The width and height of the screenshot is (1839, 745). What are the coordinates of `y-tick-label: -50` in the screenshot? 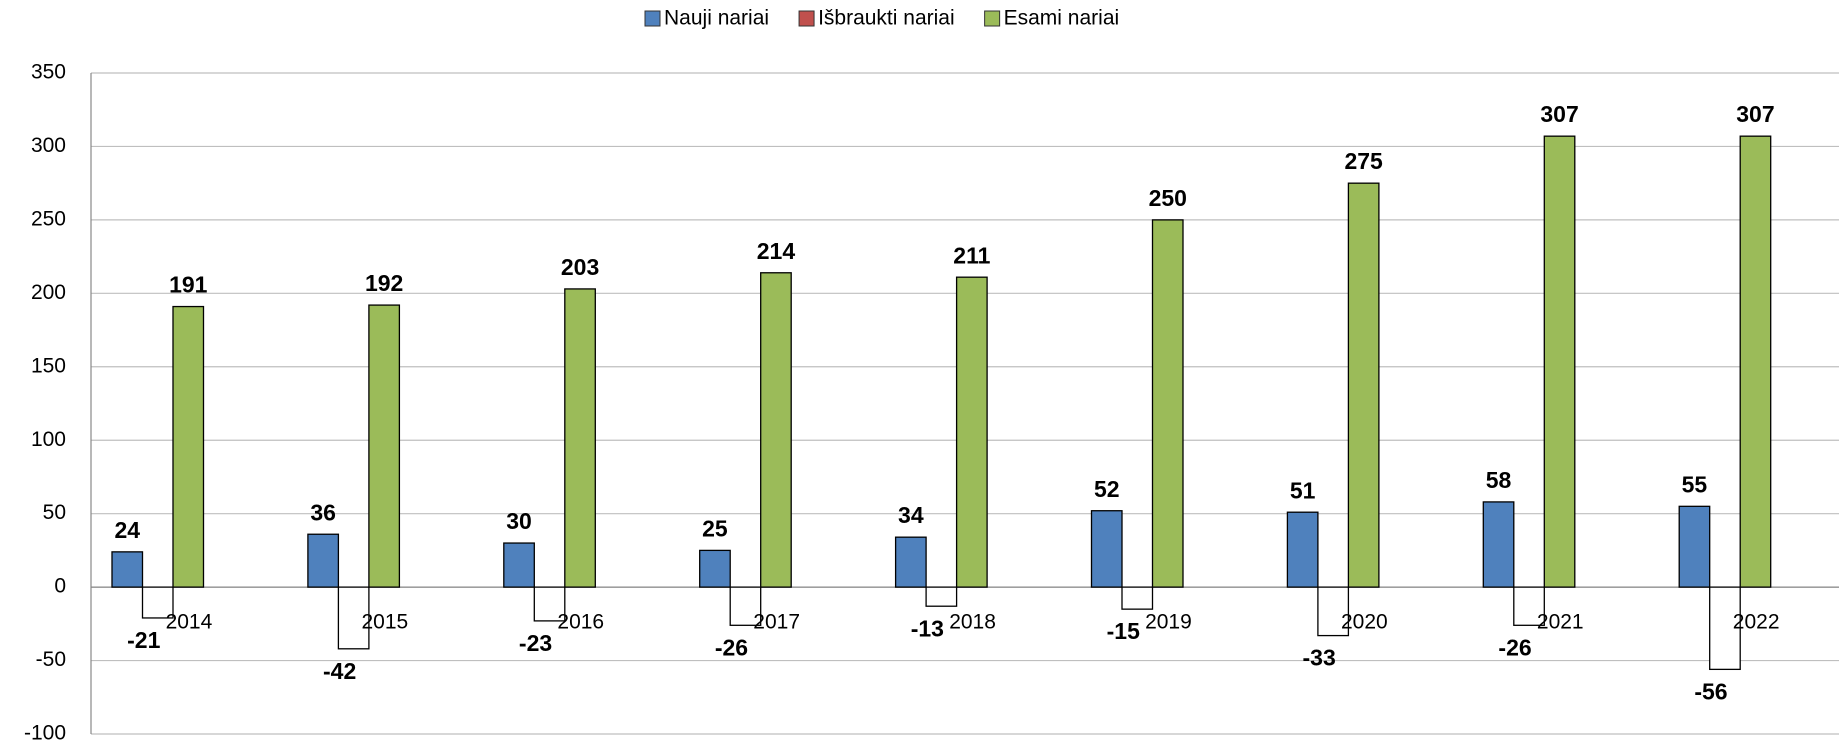 It's located at (51, 659).